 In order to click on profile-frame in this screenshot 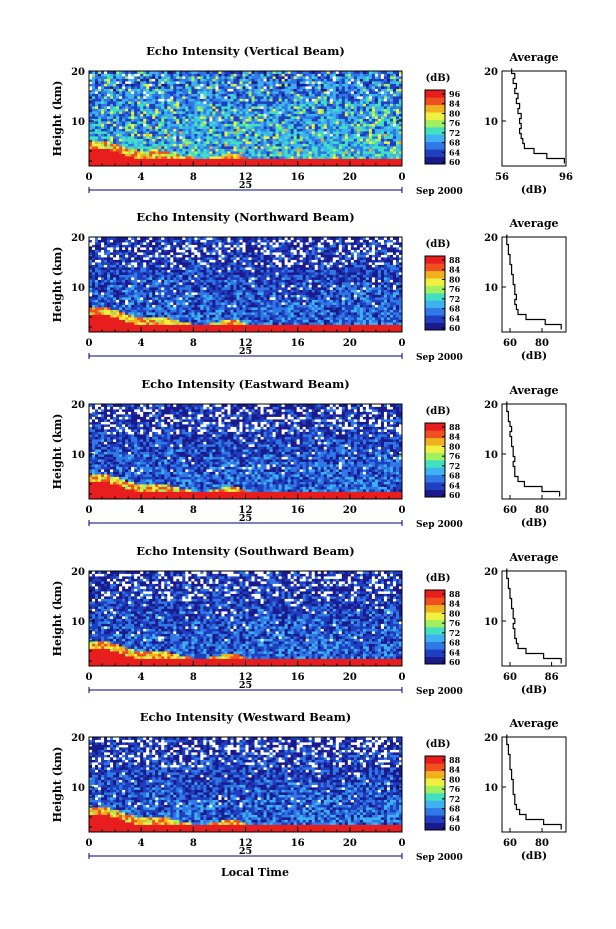, I will do `click(534, 118)`.